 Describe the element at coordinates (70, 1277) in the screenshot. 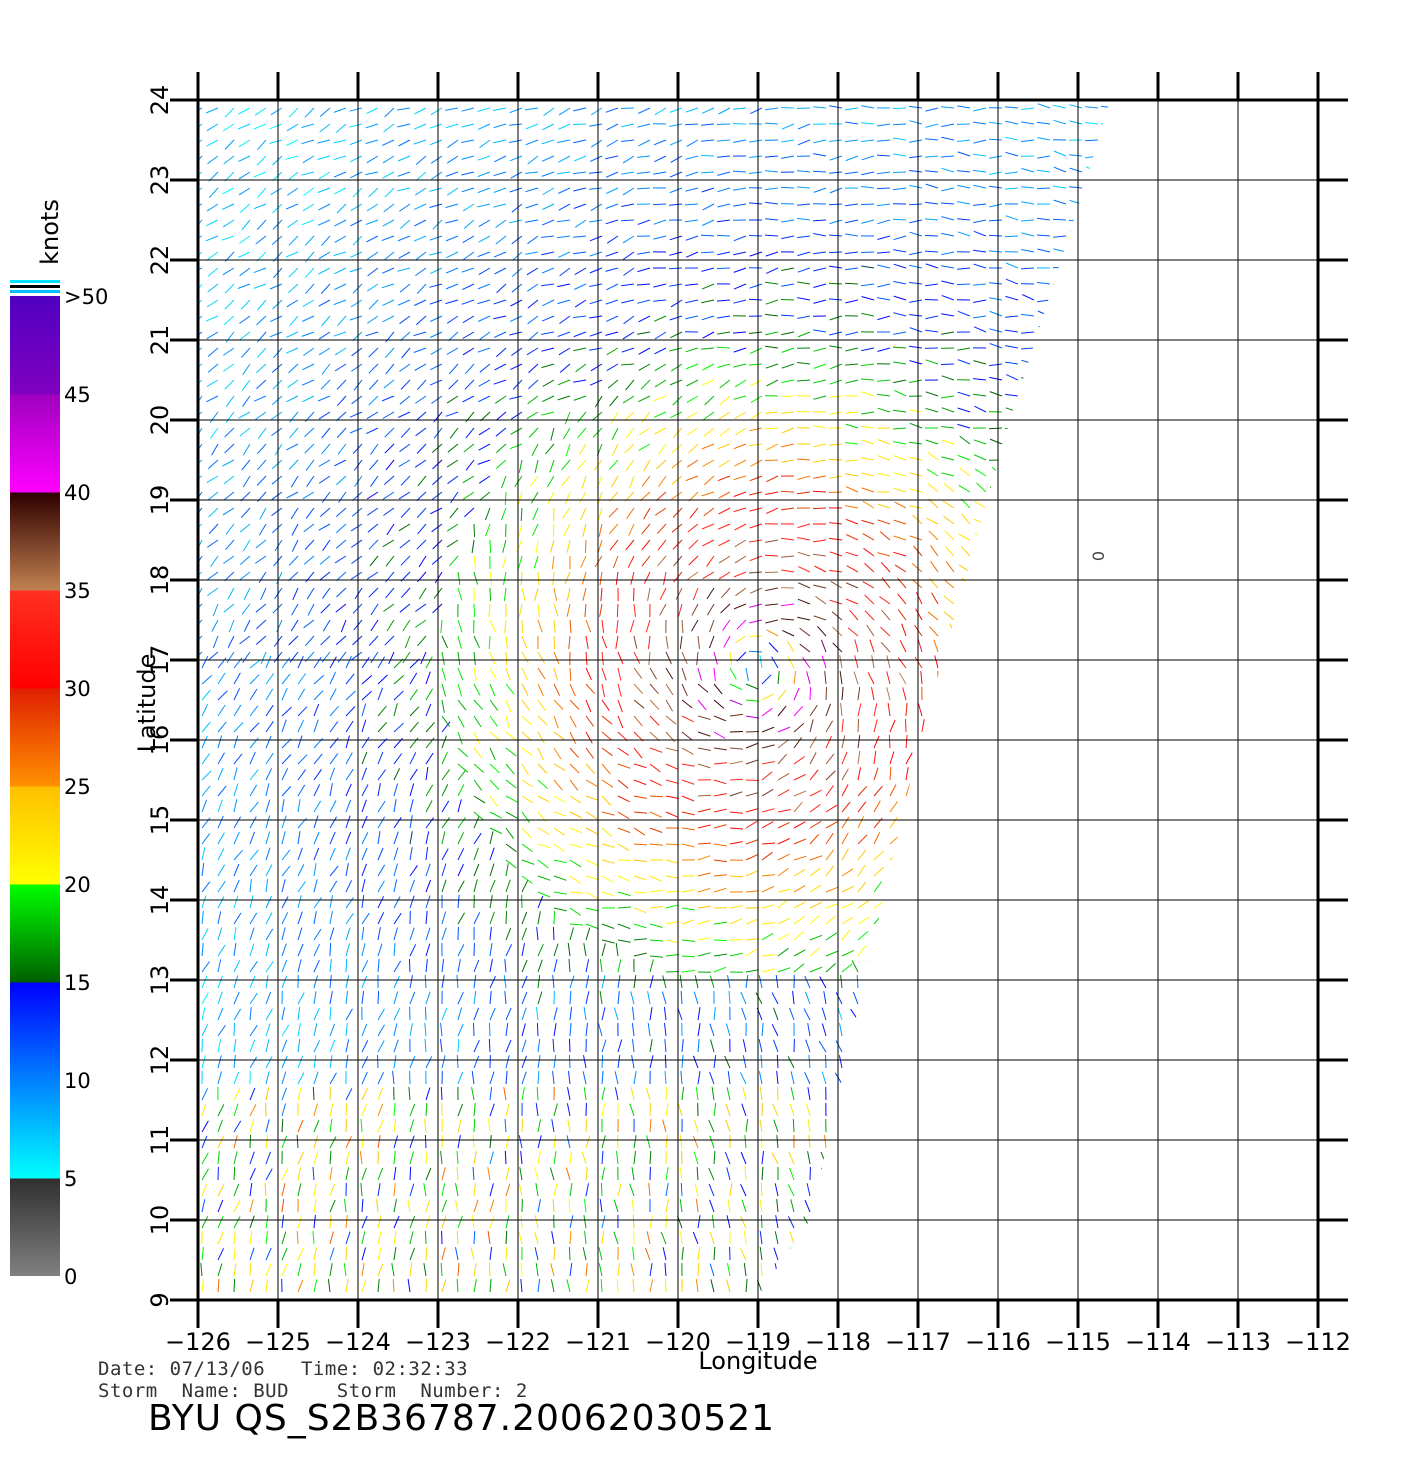

I see `colorbar-label: 0` at that location.